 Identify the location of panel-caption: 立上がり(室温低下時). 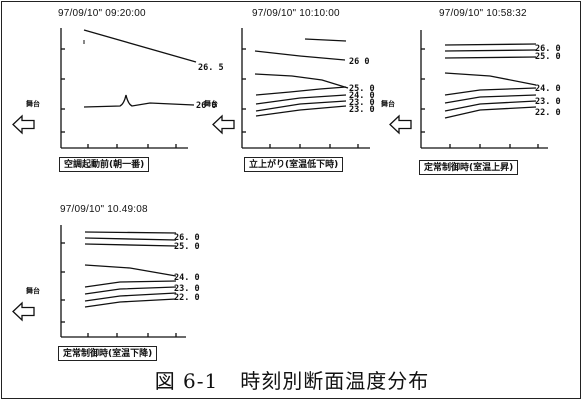
(294, 164).